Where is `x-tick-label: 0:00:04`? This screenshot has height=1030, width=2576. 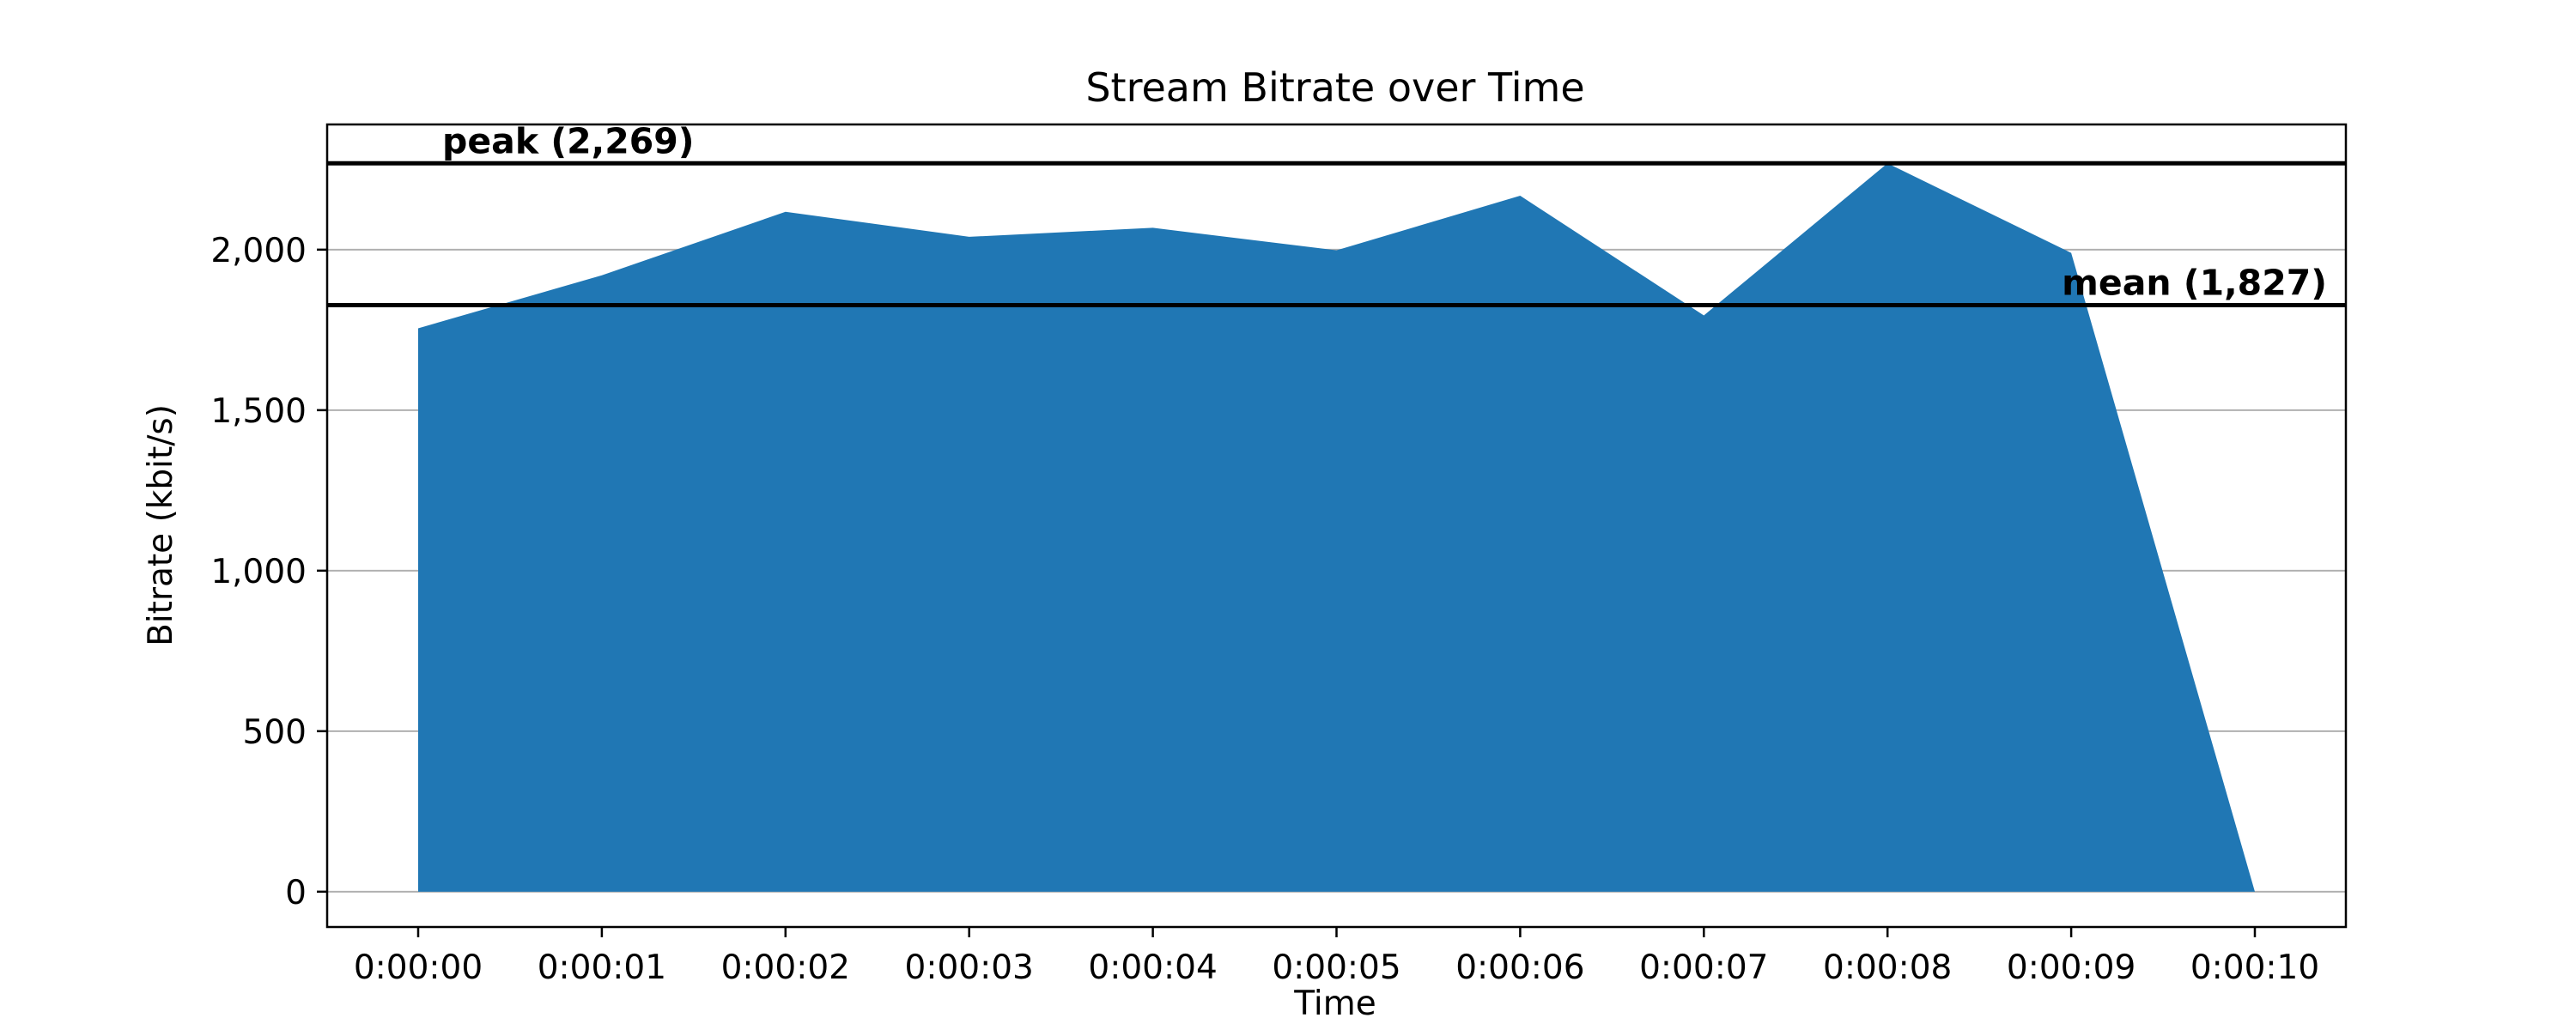
x-tick-label: 0:00:04 is located at coordinates (1152, 967).